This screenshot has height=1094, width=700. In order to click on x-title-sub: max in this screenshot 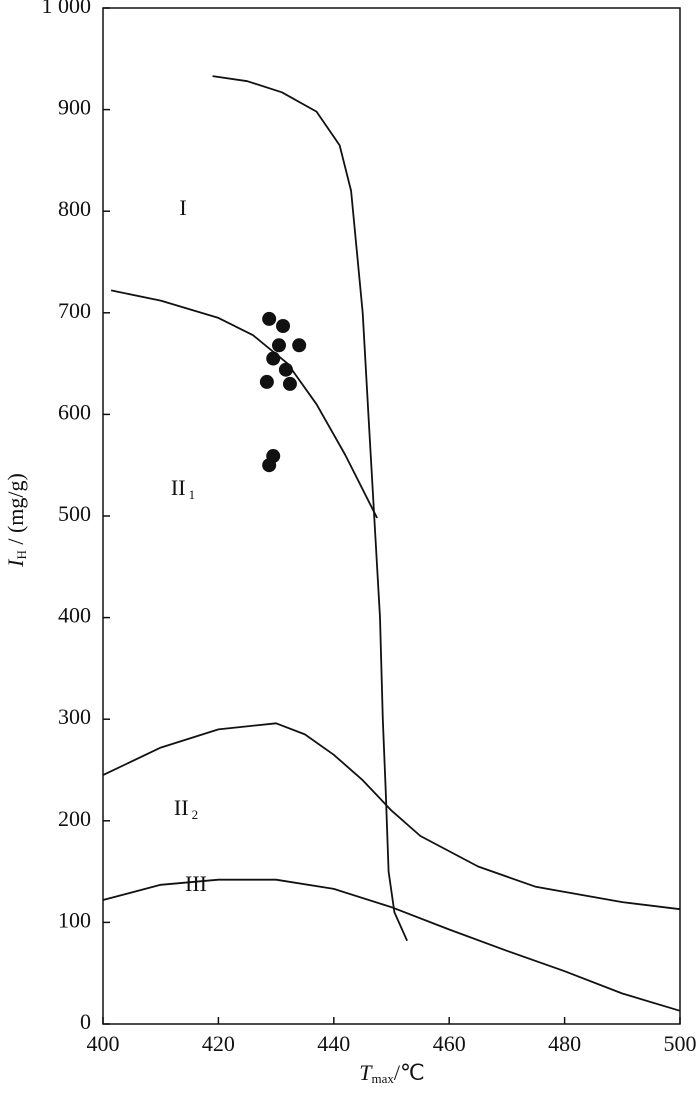, I will do `click(383, 1078)`.